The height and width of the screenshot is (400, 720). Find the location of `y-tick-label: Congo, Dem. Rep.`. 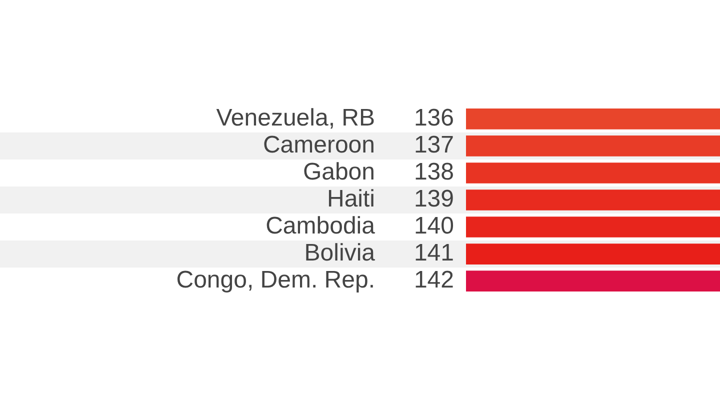

y-tick-label: Congo, Dem. Rep. is located at coordinates (275, 280).